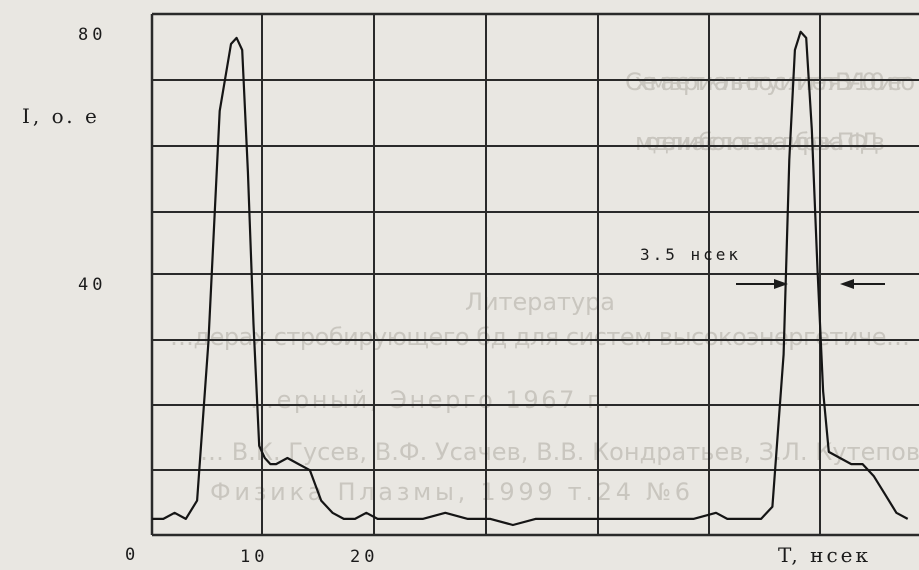  I want to click on width-annotation: 3.5 нсек, so click(762, 267).